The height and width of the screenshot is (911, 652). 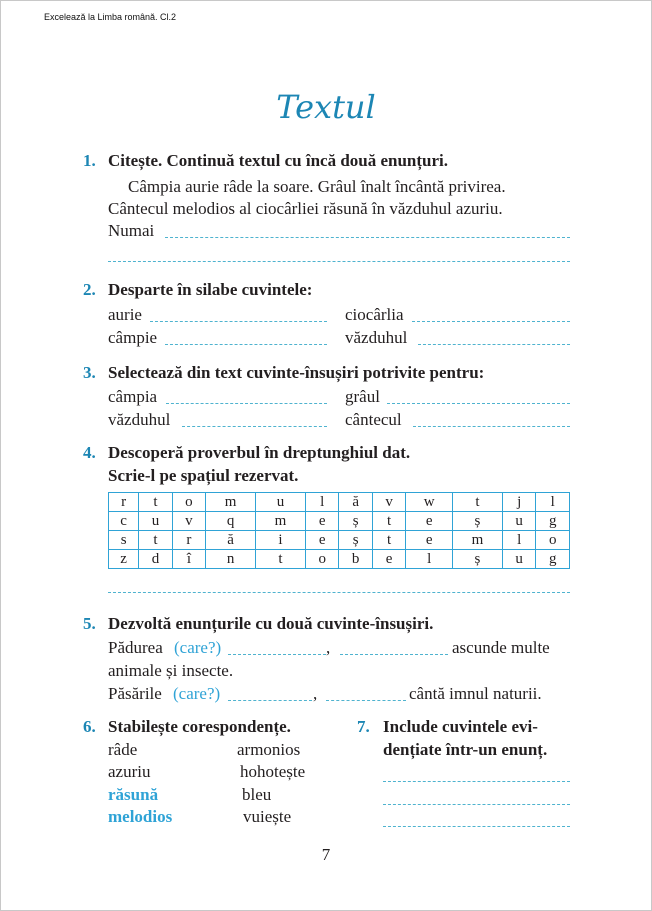 What do you see at coordinates (429, 502) in the screenshot?
I see `grid-cell: w` at bounding box center [429, 502].